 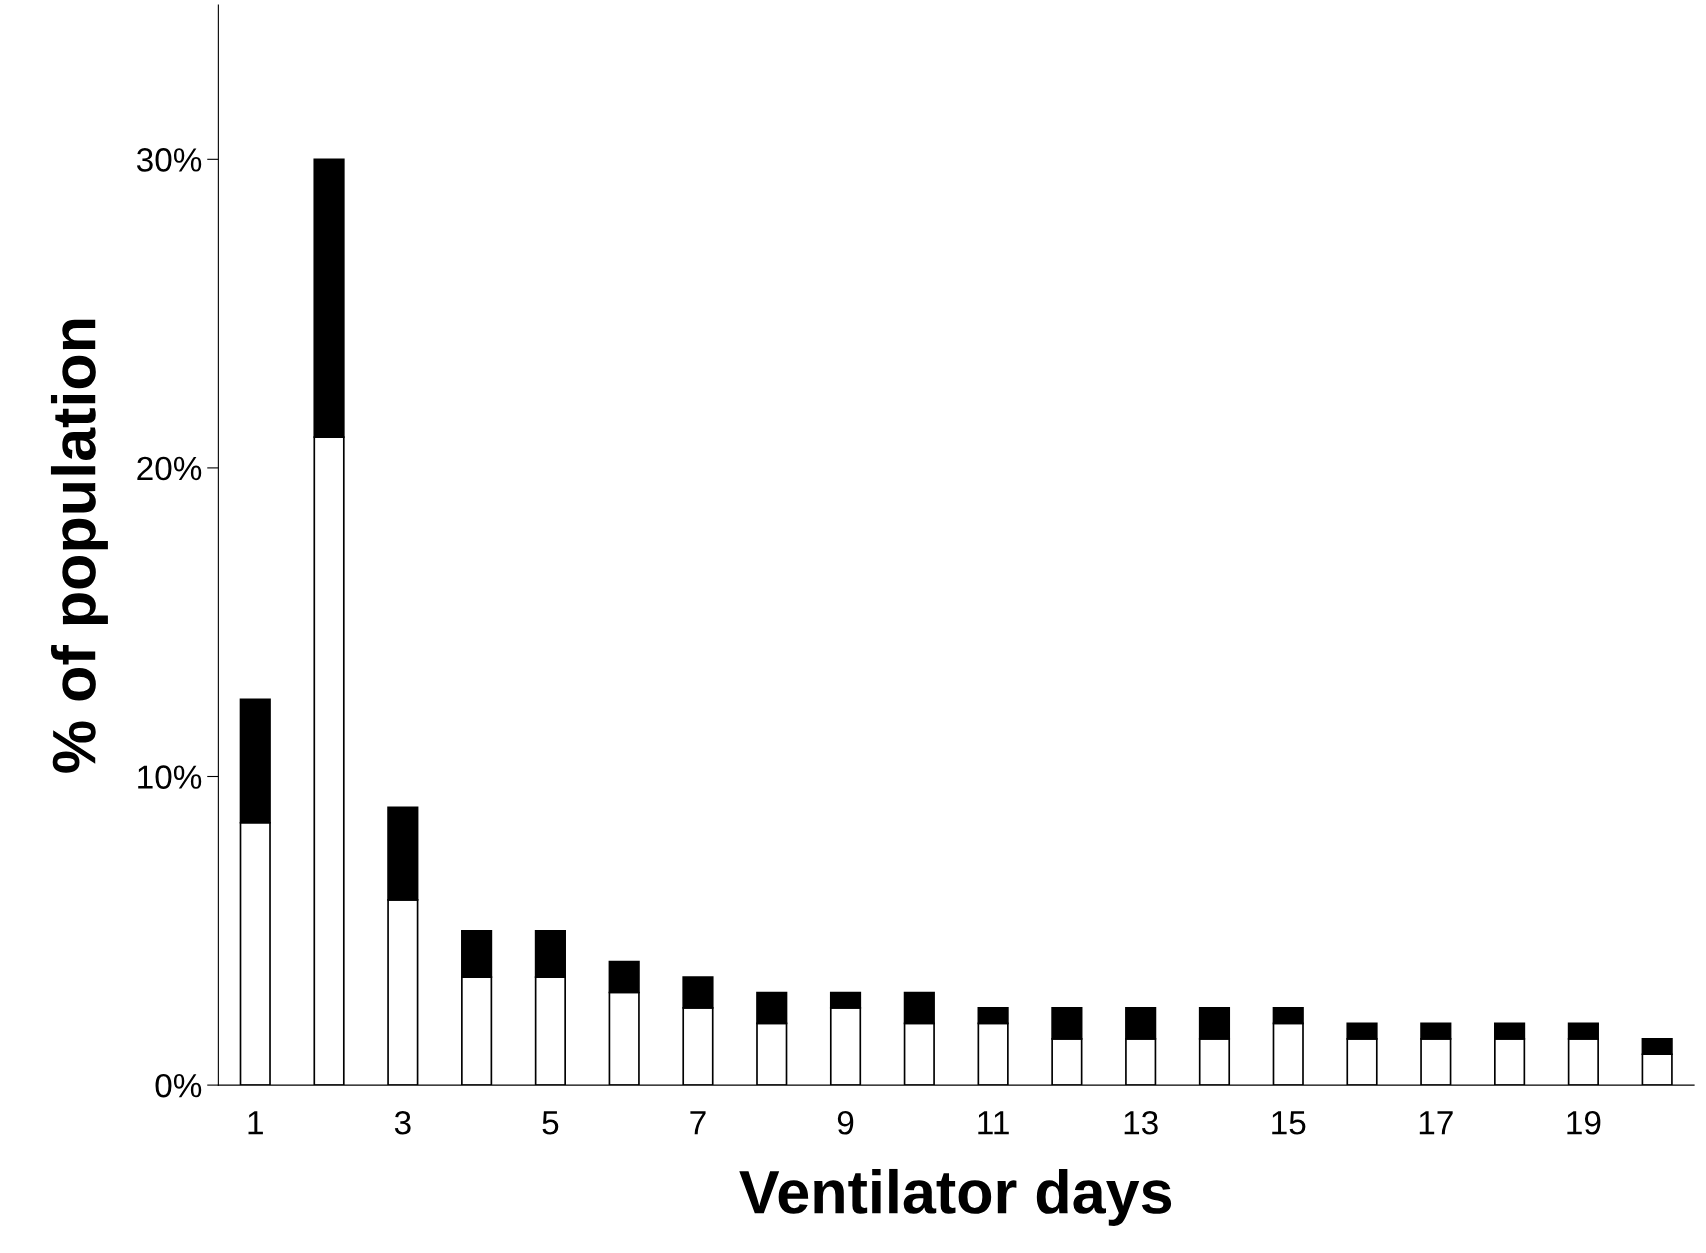 I want to click on y-tick-label: 10%, so click(x=170, y=777).